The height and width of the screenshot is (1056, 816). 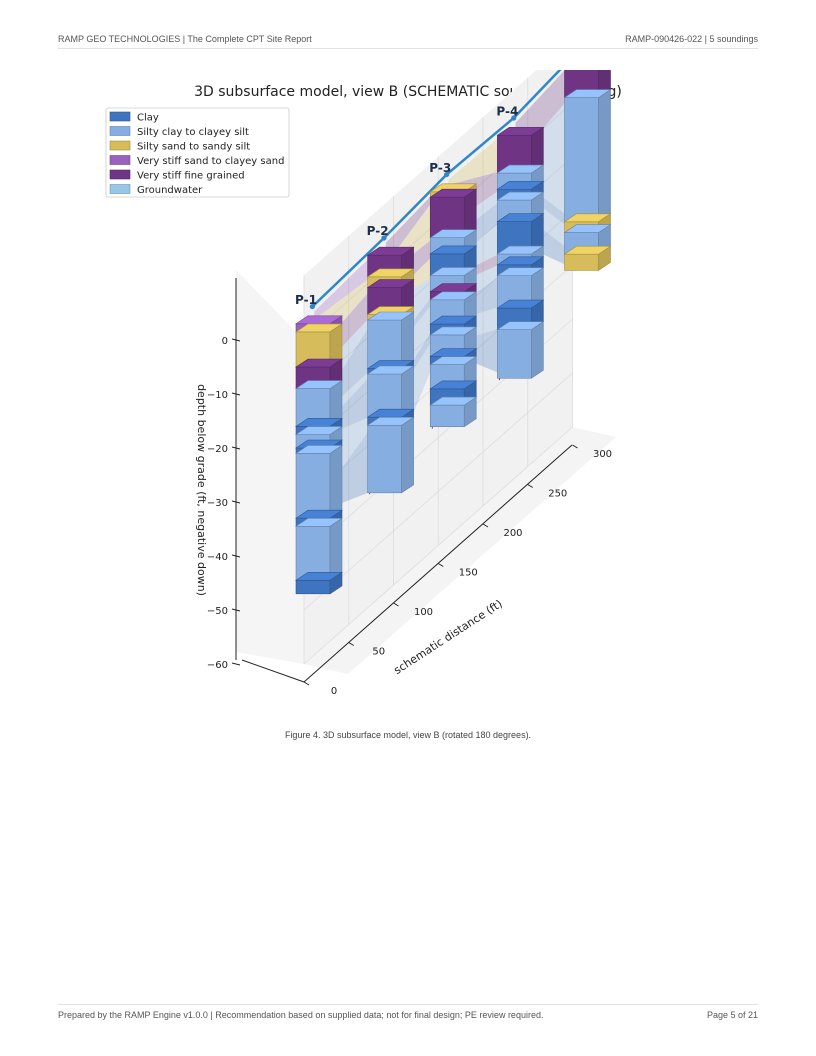 I want to click on legend-label: Groundwater, so click(x=170, y=190).